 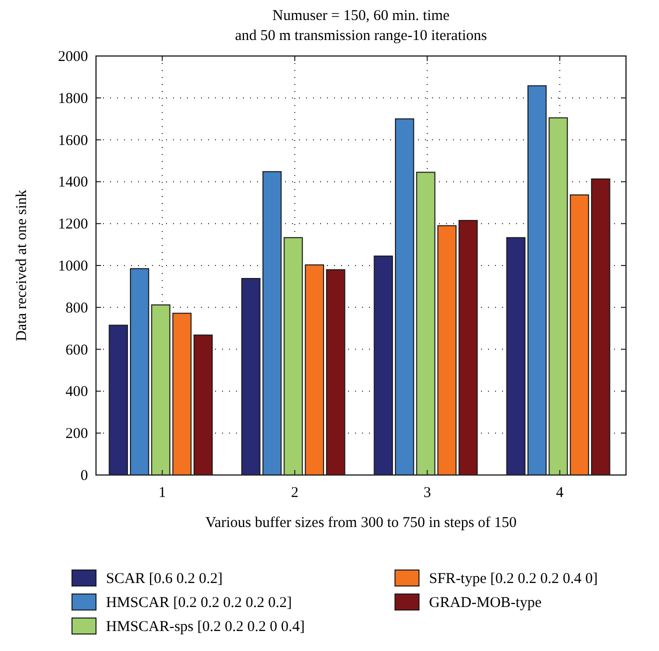 I want to click on chart-title: Numuser = 150, 60 min. time and 50 m transmission range-10 iterations, so click(x=361, y=26).